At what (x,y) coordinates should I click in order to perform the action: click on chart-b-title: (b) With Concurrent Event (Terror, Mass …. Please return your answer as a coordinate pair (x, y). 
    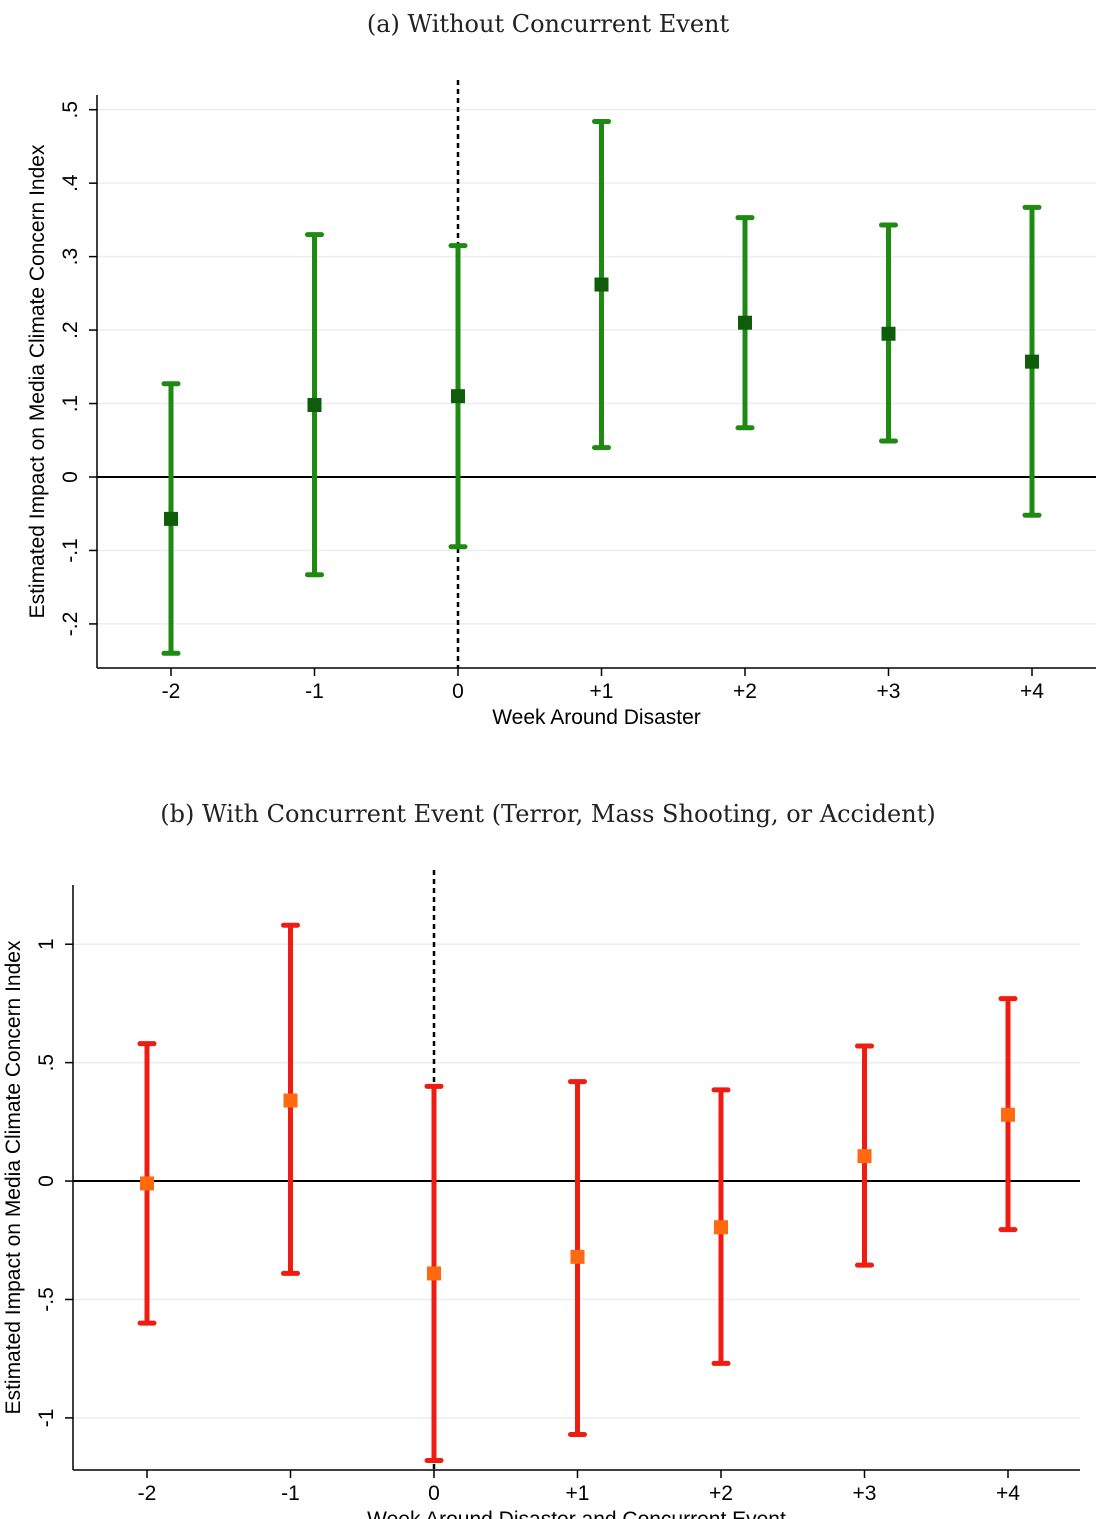
    Looking at the image, I should click on (548, 814).